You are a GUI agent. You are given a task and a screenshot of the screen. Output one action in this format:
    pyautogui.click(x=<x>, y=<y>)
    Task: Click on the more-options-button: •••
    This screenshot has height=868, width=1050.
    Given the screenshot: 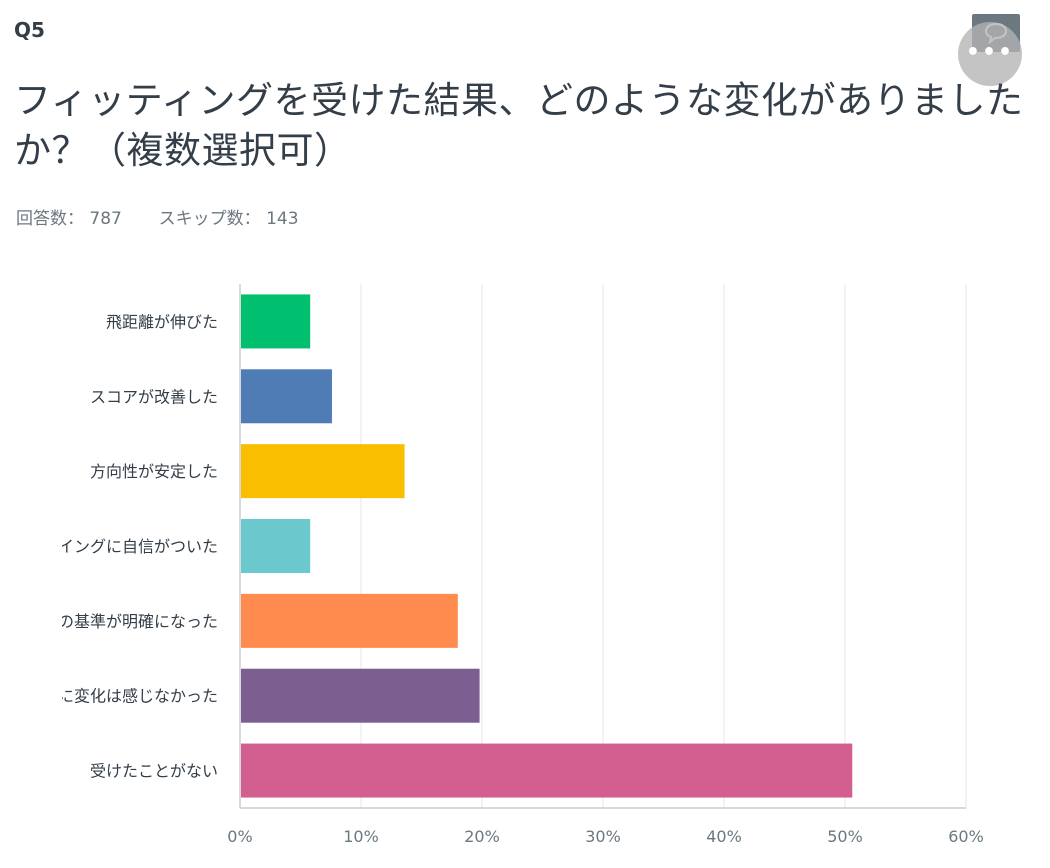 What is the action you would take?
    pyautogui.click(x=990, y=54)
    